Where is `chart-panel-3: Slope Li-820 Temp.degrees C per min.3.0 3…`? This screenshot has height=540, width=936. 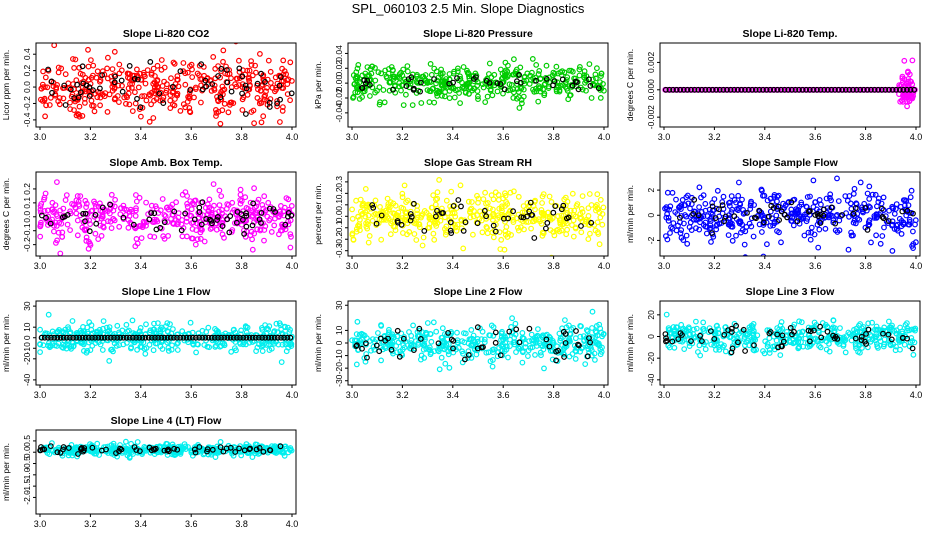
chart-panel-3: Slope Li-820 Temp.degrees C per min.3.0 3… is located at coordinates (773, 85).